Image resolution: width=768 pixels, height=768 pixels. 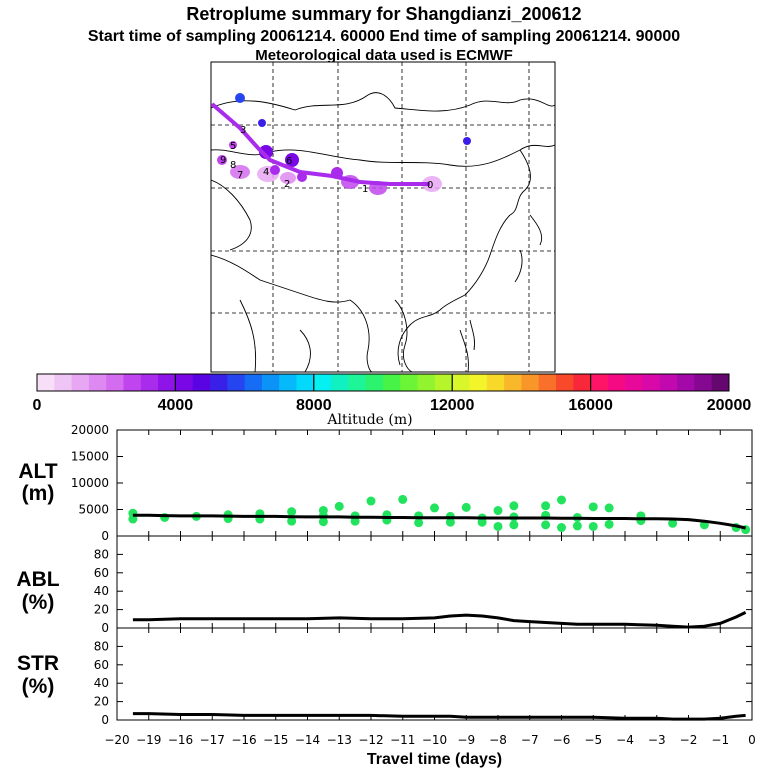 I want to click on mean-trajectory-line, so click(x=320, y=144).